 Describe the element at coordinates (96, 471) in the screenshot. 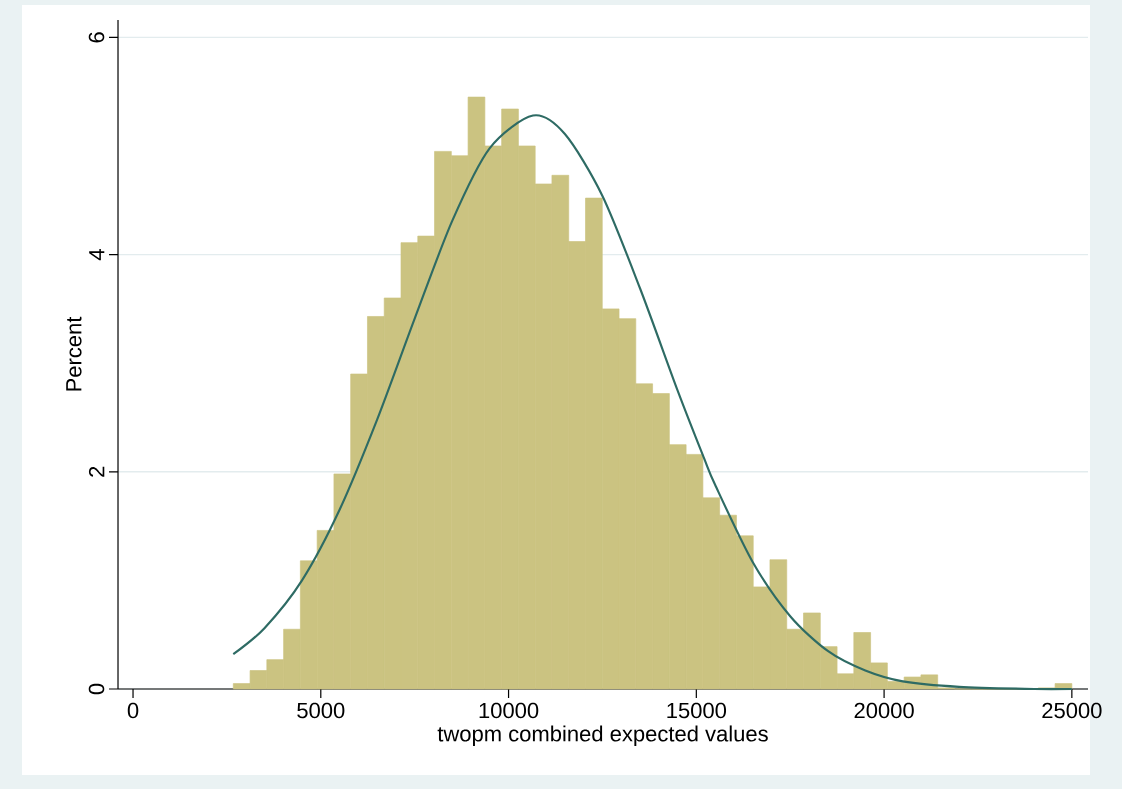

I see `y-tick-label: 2` at that location.